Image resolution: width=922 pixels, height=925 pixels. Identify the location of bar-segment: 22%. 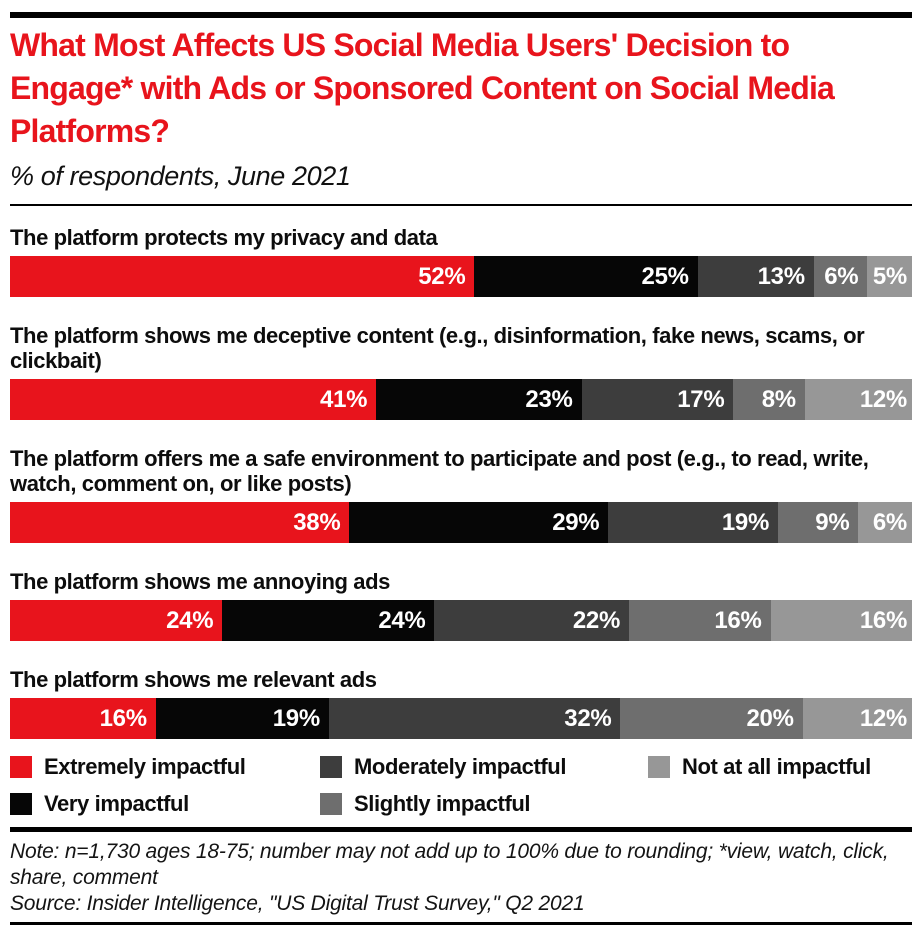
(532, 620).